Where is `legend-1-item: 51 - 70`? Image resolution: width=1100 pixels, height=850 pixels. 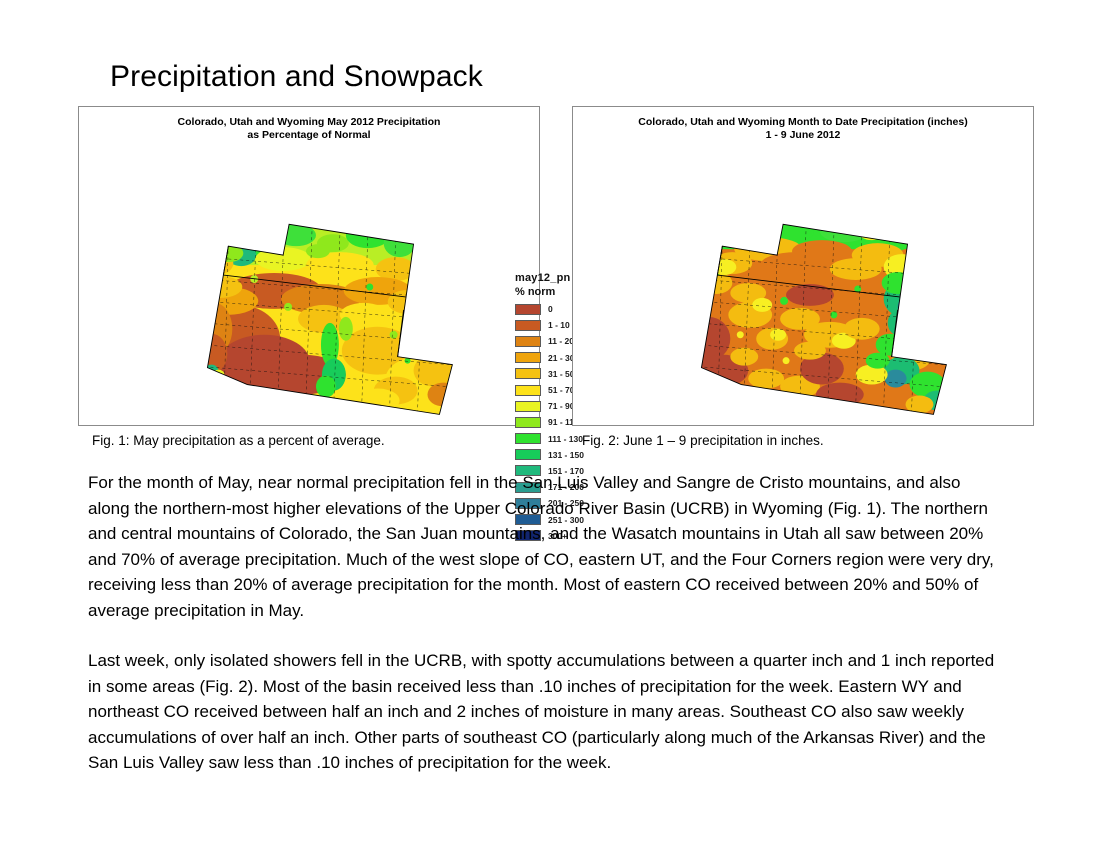
legend-1-item: 51 - 70 is located at coordinates (549, 390).